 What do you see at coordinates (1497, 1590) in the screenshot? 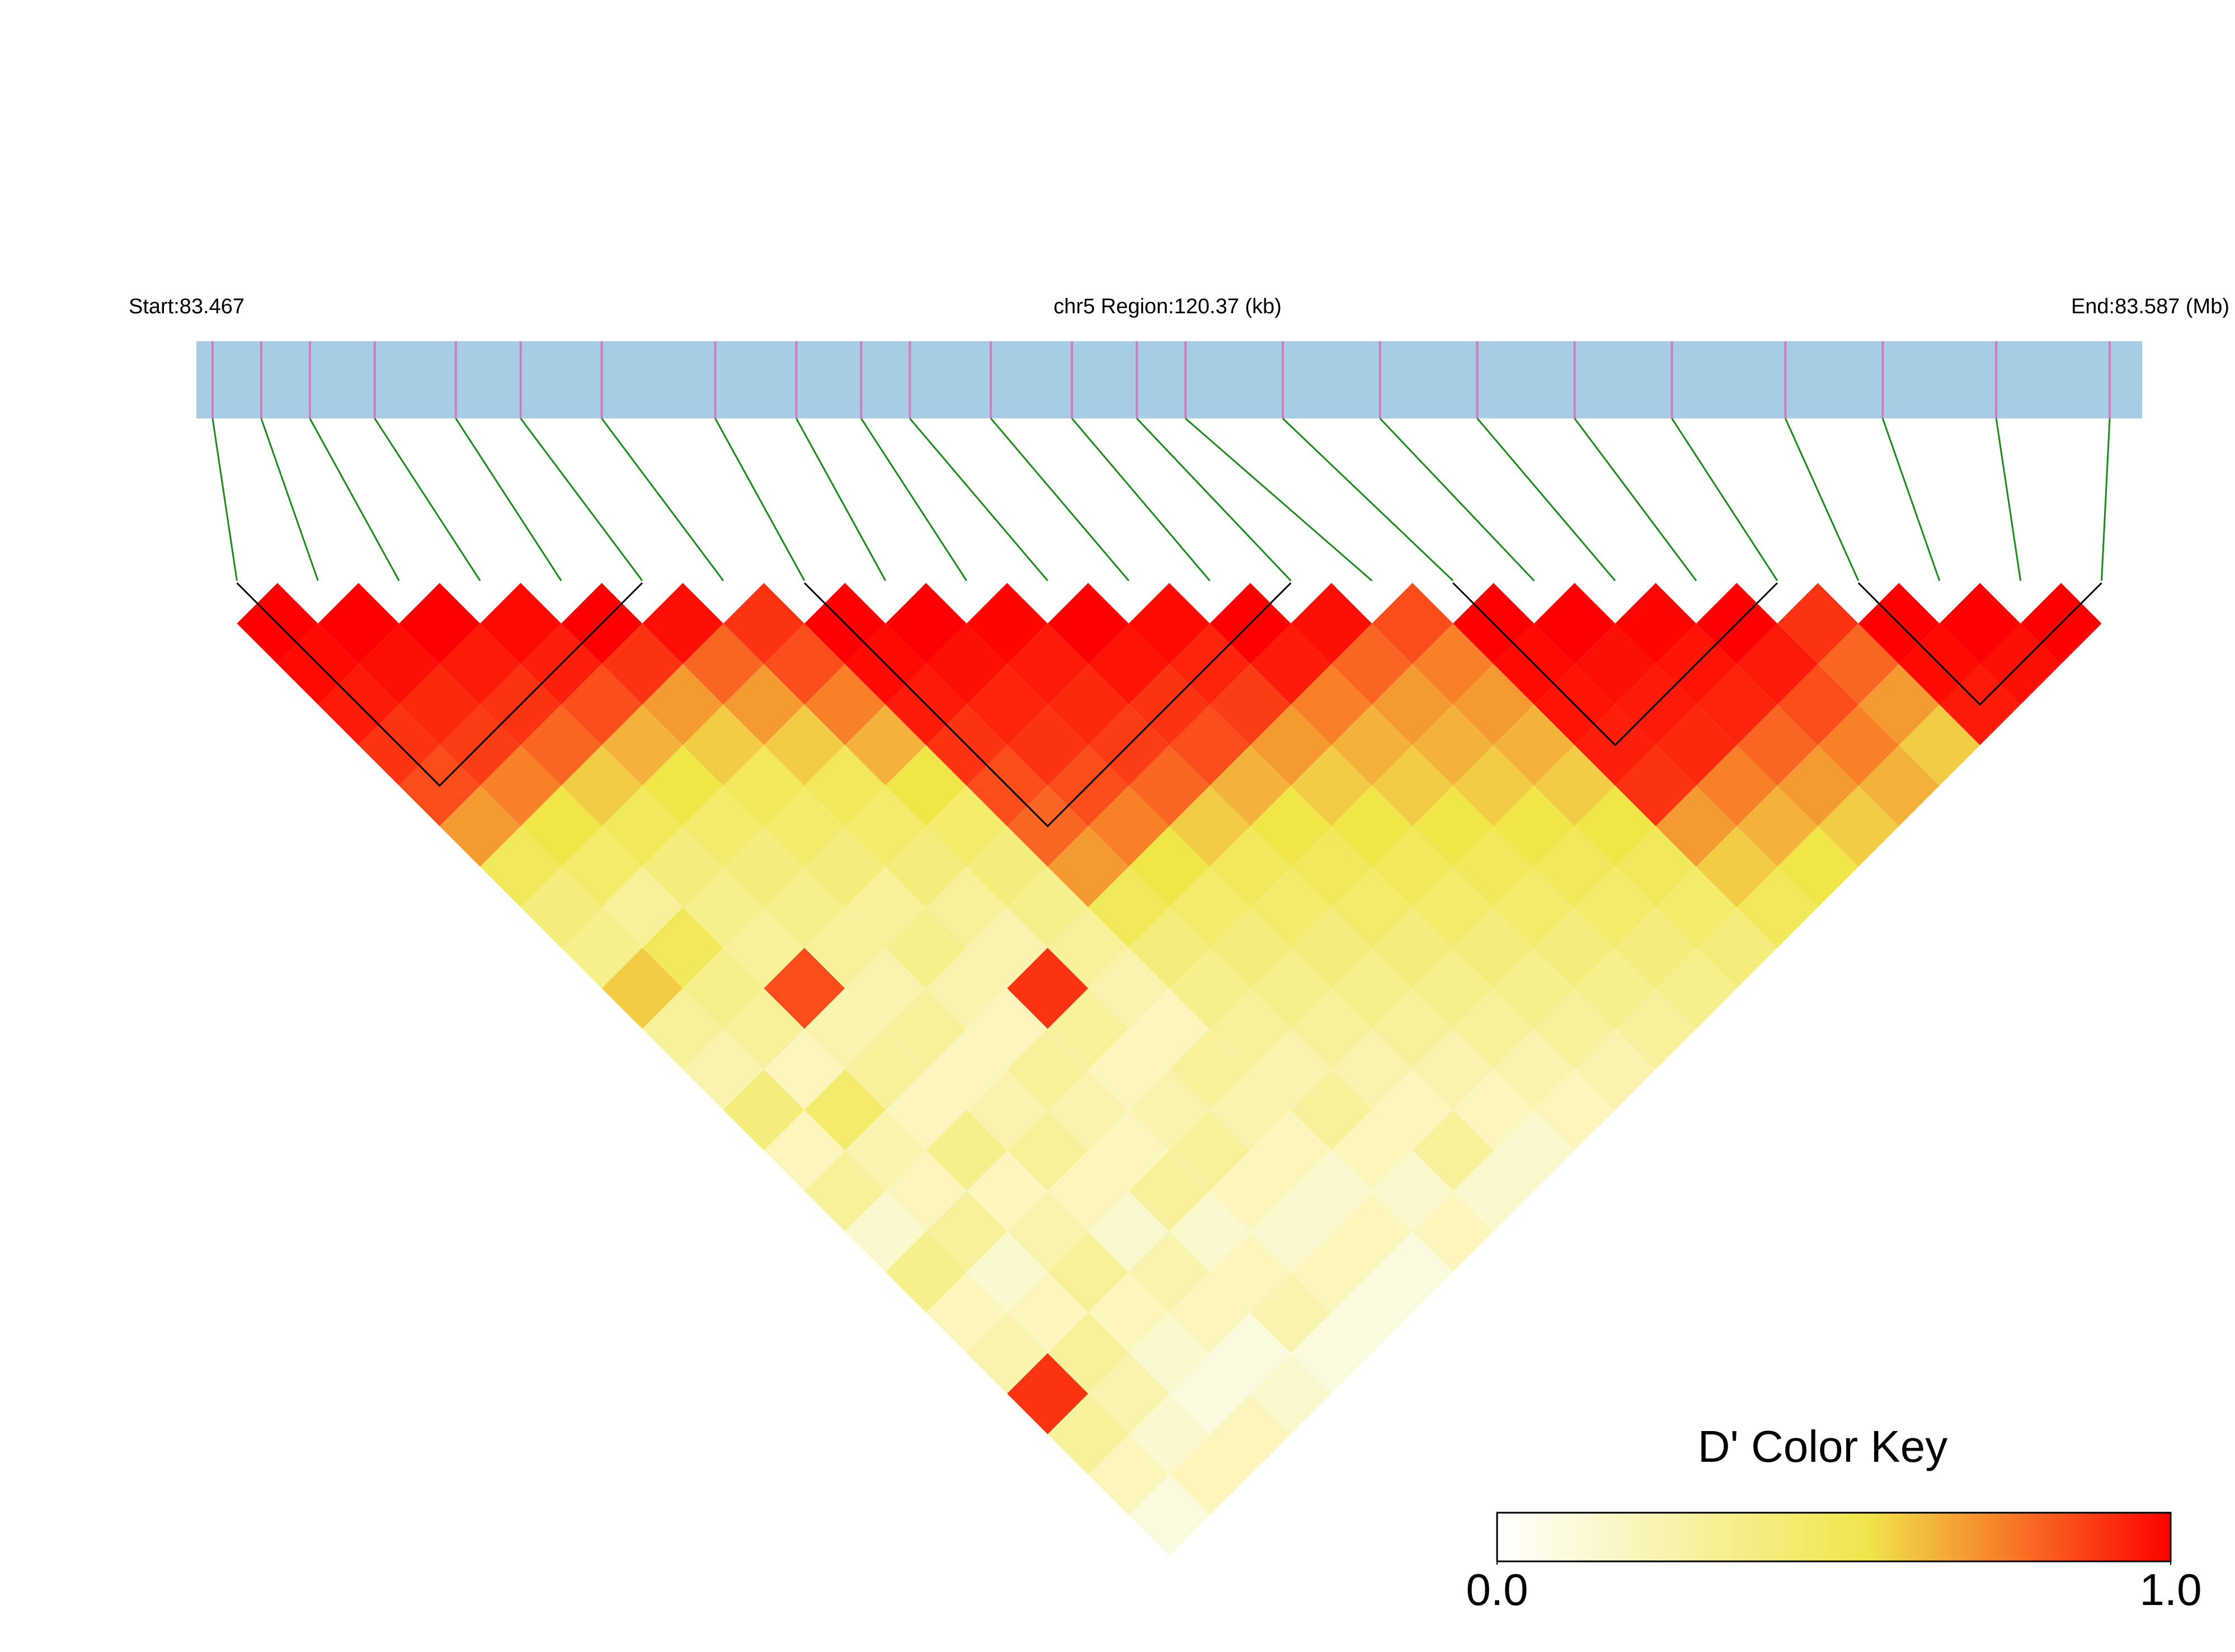
I see `key-tick-label: 0.0` at bounding box center [1497, 1590].